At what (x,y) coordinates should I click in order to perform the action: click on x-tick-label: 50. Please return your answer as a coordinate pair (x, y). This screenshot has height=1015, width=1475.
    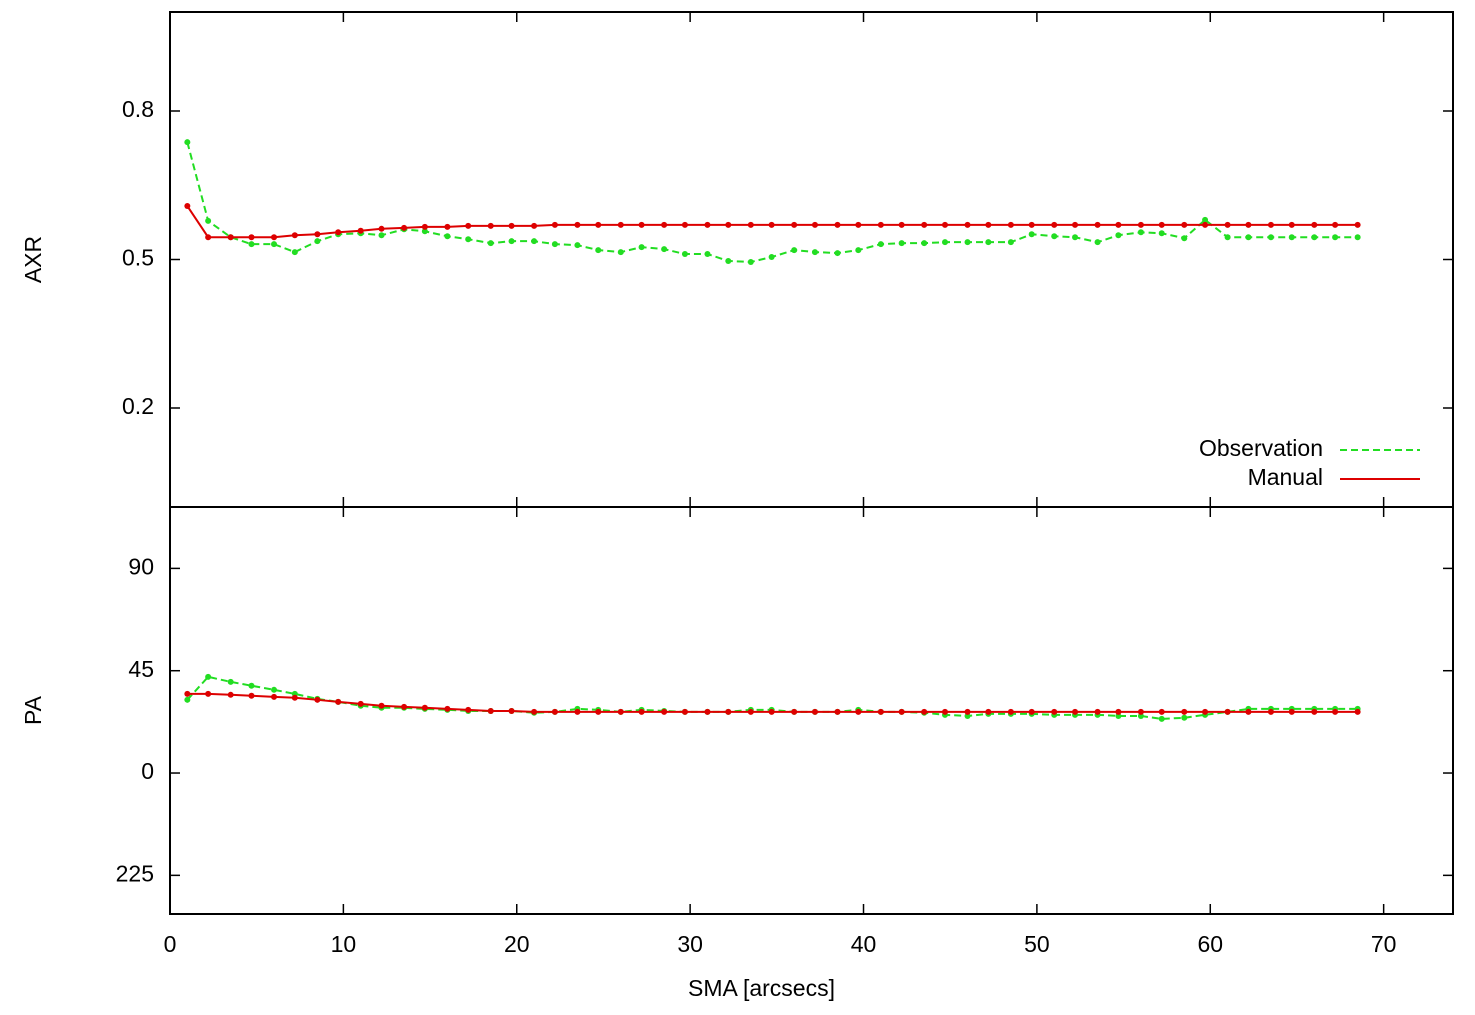
    Looking at the image, I should click on (1037, 944).